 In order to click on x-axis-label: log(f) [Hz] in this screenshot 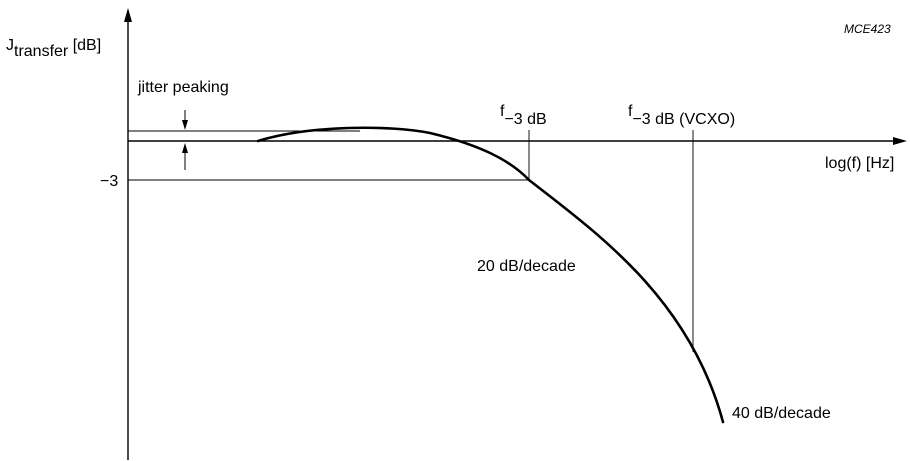, I will do `click(859, 163)`.